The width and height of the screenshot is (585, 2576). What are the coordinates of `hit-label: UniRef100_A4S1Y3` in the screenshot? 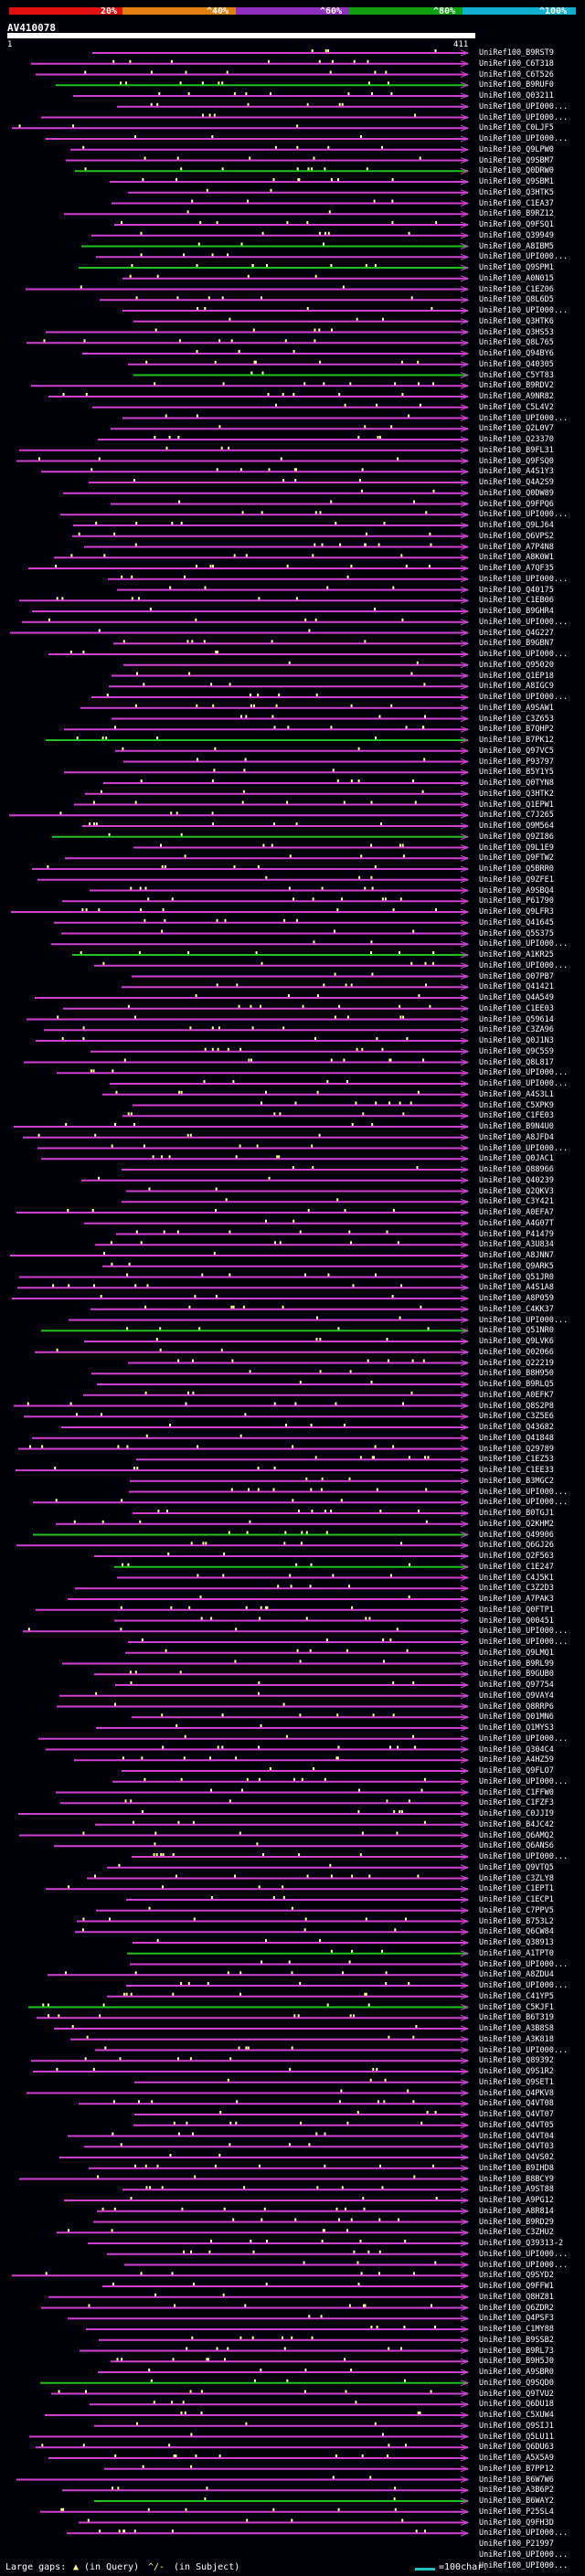 It's located at (516, 472).